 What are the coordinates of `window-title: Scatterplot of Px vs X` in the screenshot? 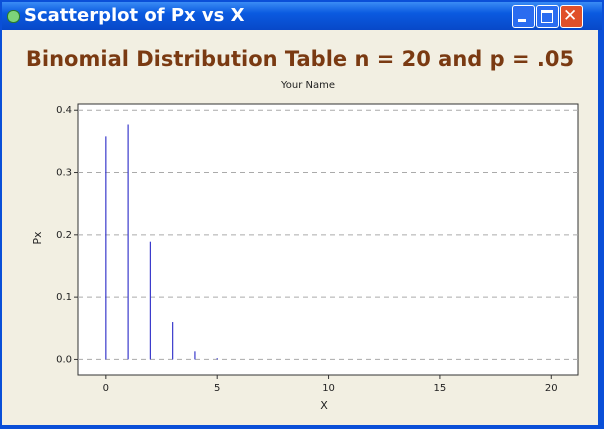 It's located at (134, 15).